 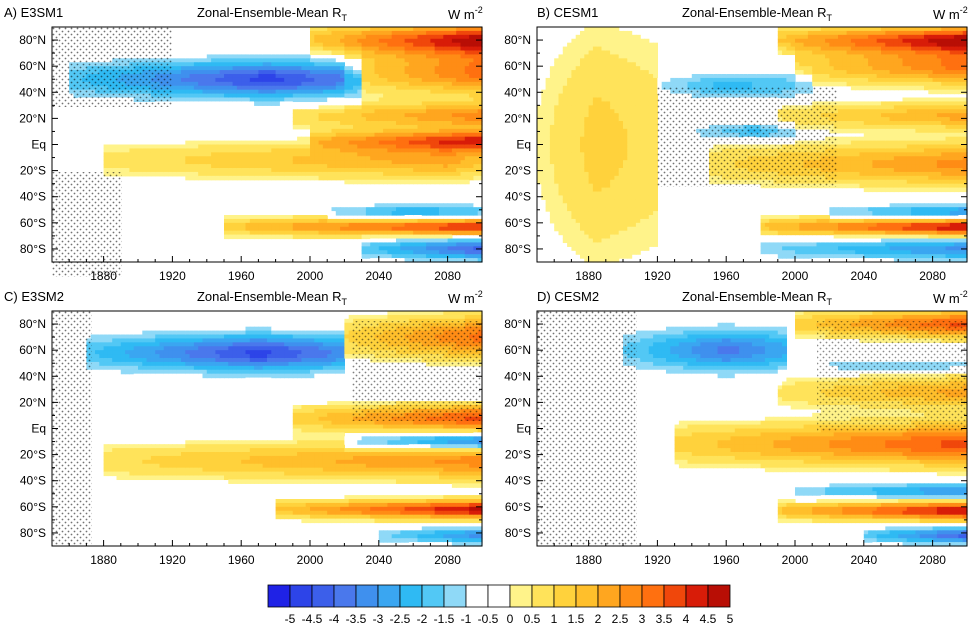 I want to click on panel-a-cell-1939, so click(x=373, y=150).